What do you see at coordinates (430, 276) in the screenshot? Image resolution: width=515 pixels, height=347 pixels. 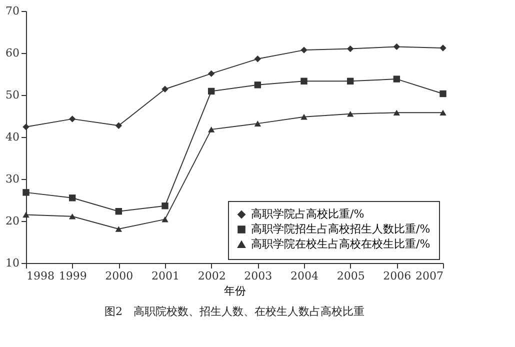 I see `x-tick-label: 2007` at bounding box center [430, 276].